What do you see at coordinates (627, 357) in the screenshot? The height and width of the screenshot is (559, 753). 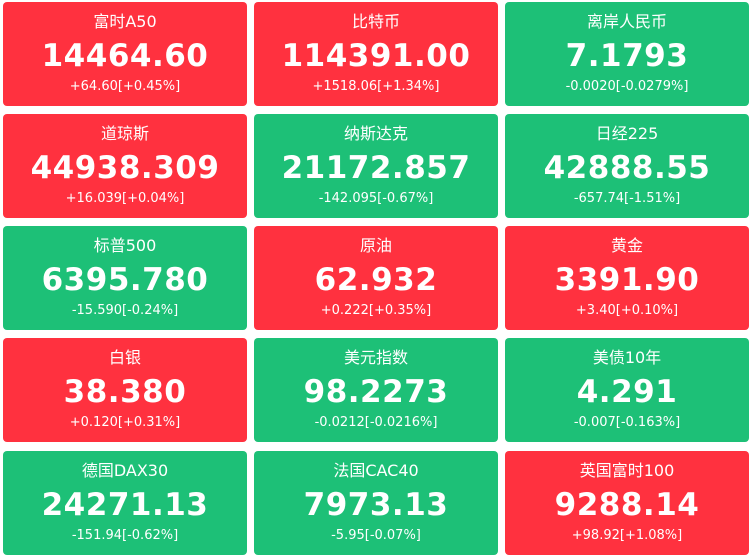 I see `quote-name: 美债10年` at bounding box center [627, 357].